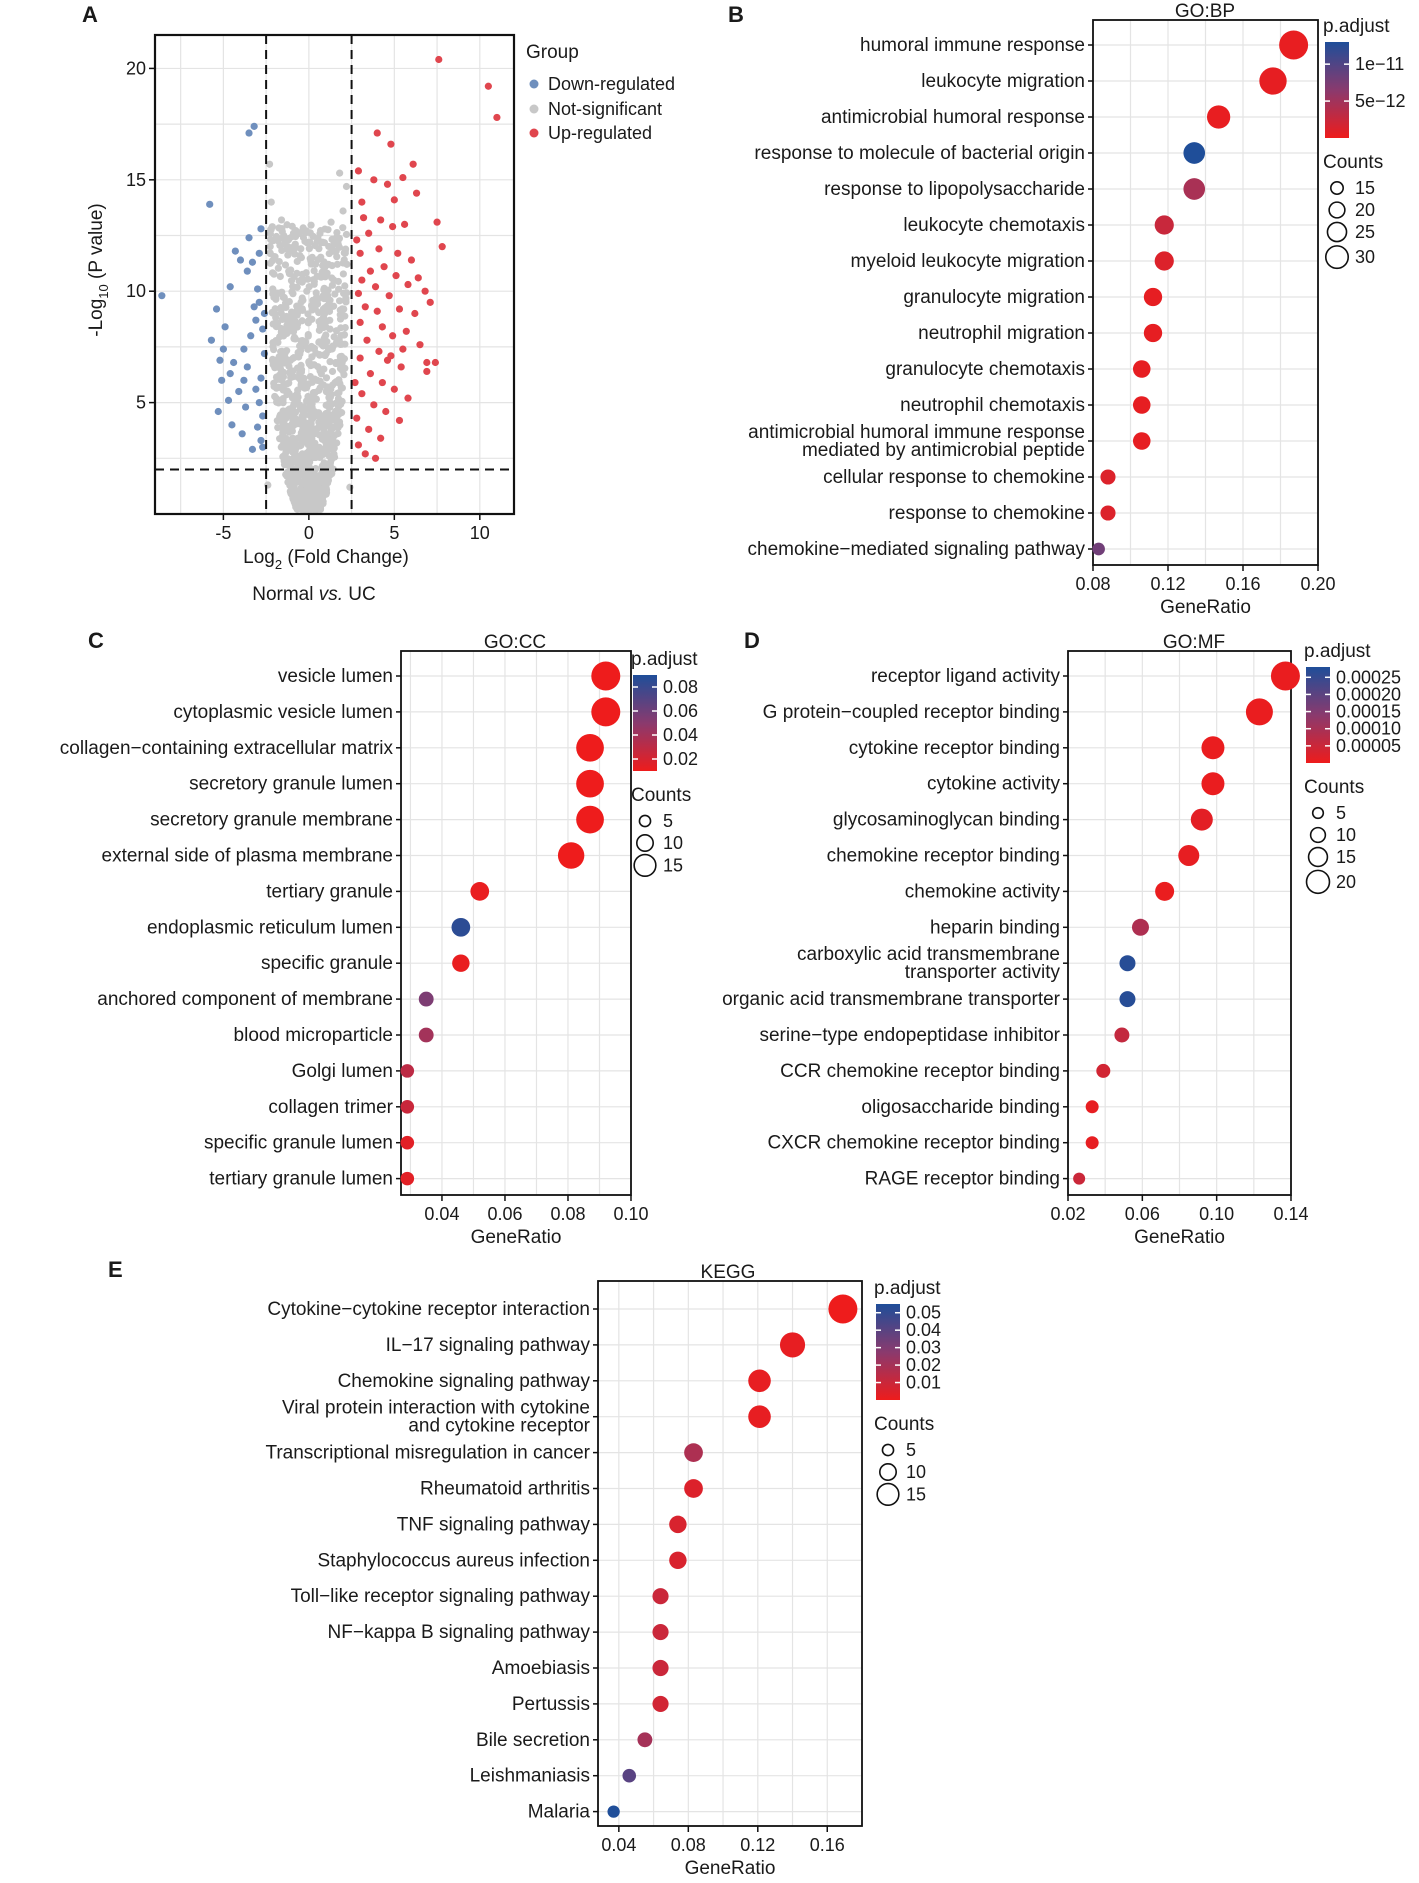 The width and height of the screenshot is (1419, 1883). What do you see at coordinates (1368, 694) in the screenshot?
I see `dotplot-d-colorbar-label: 0.00020` at bounding box center [1368, 694].